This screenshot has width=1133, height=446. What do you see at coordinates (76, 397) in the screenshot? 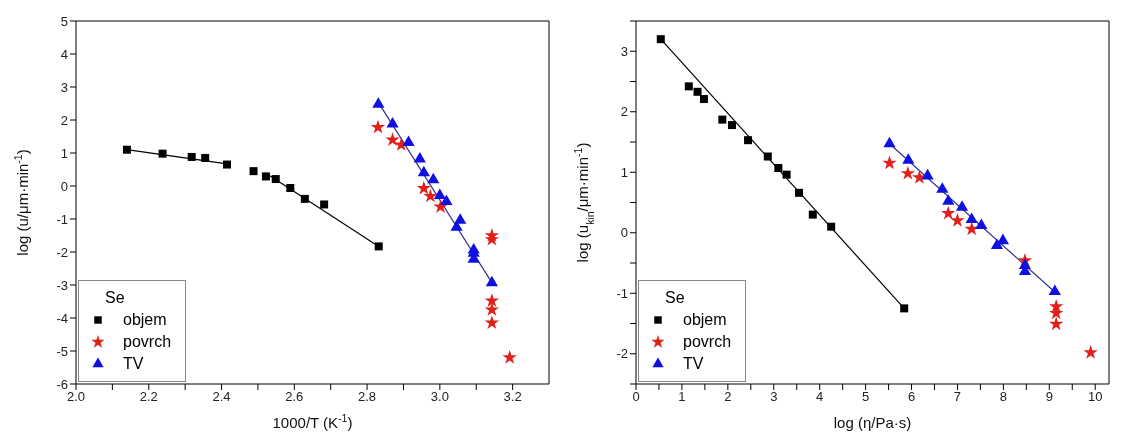
I see `x-tick-label: 2.0` at bounding box center [76, 397].